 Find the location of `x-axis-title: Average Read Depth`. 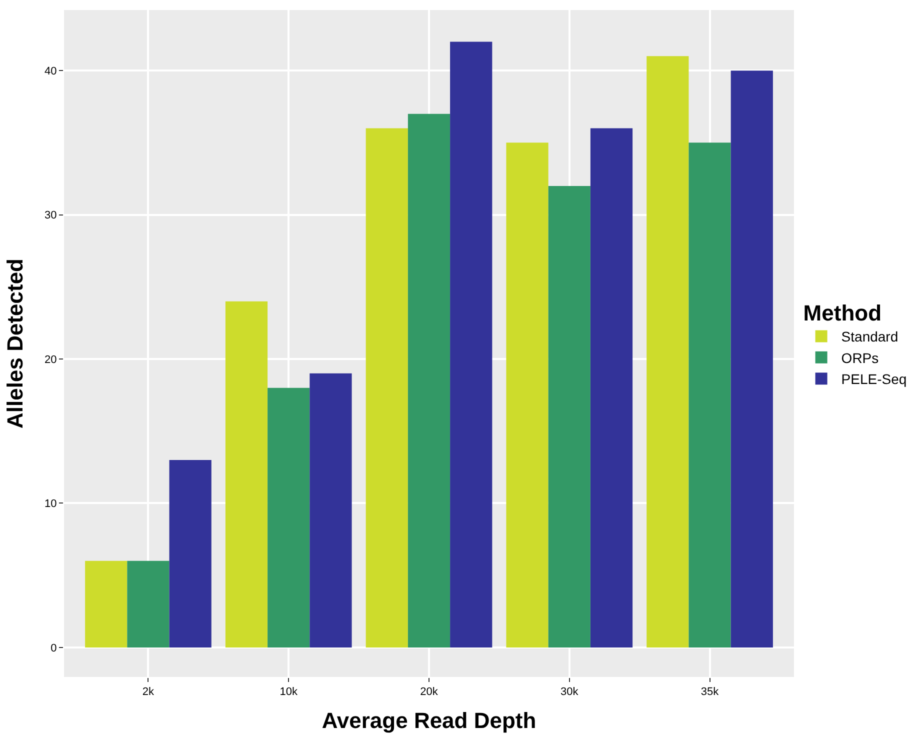

x-axis-title: Average Read Depth is located at coordinates (429, 721).